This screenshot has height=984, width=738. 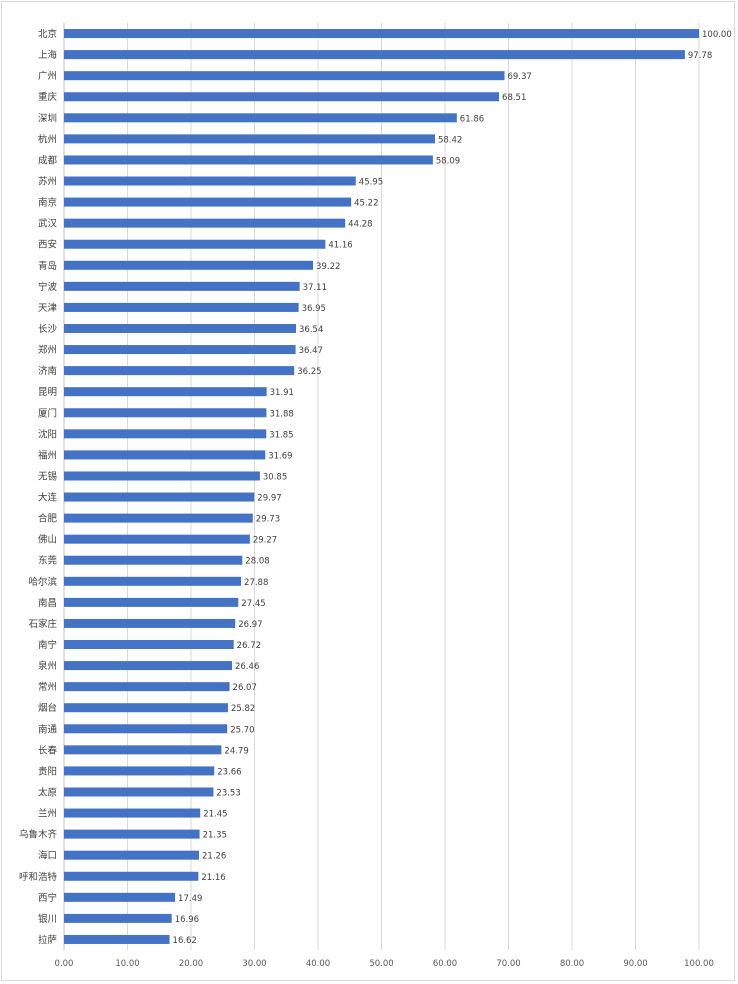 I want to click on category-label: 贵阳, so click(x=47, y=771).